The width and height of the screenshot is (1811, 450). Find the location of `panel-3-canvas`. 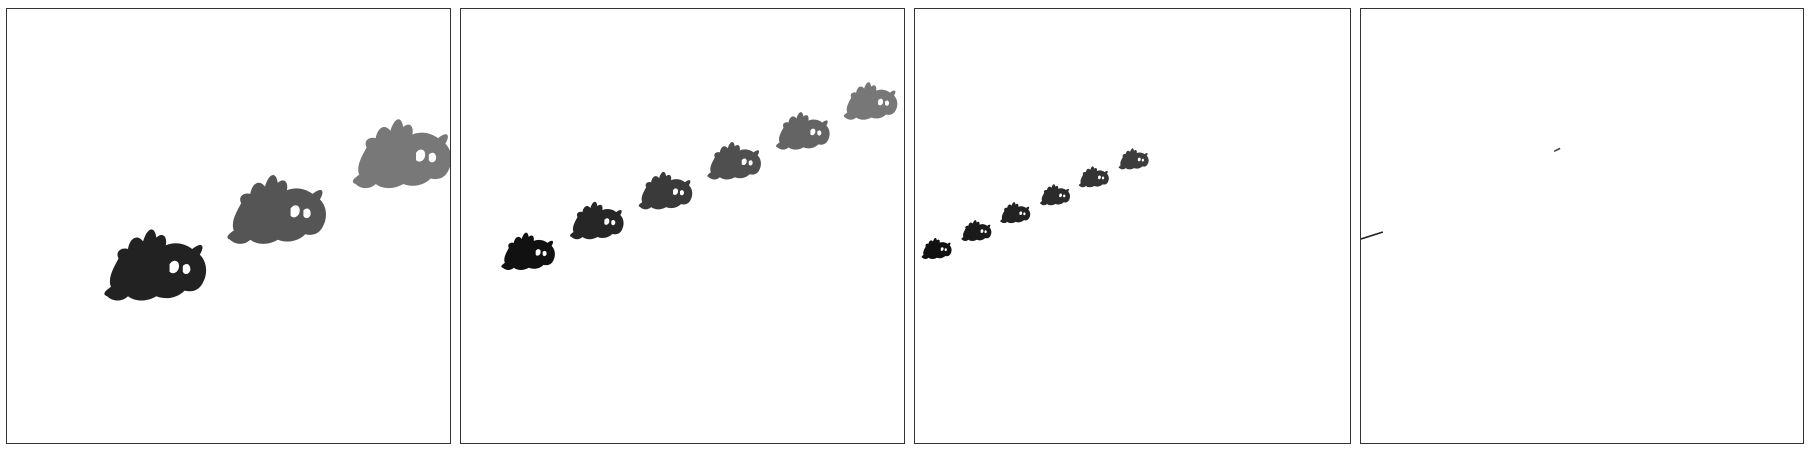

panel-3-canvas is located at coordinates (1035, 203).